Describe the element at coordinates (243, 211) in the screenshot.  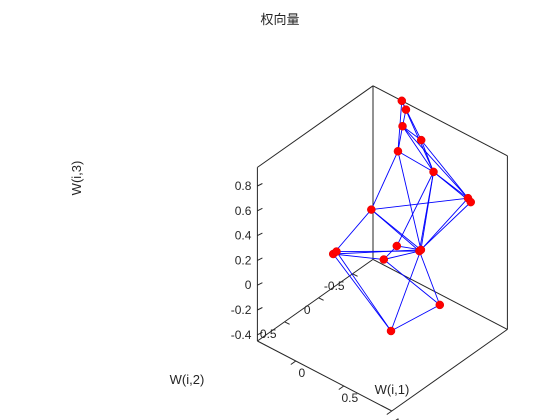
I see `z-tick-label: 0.6` at that location.